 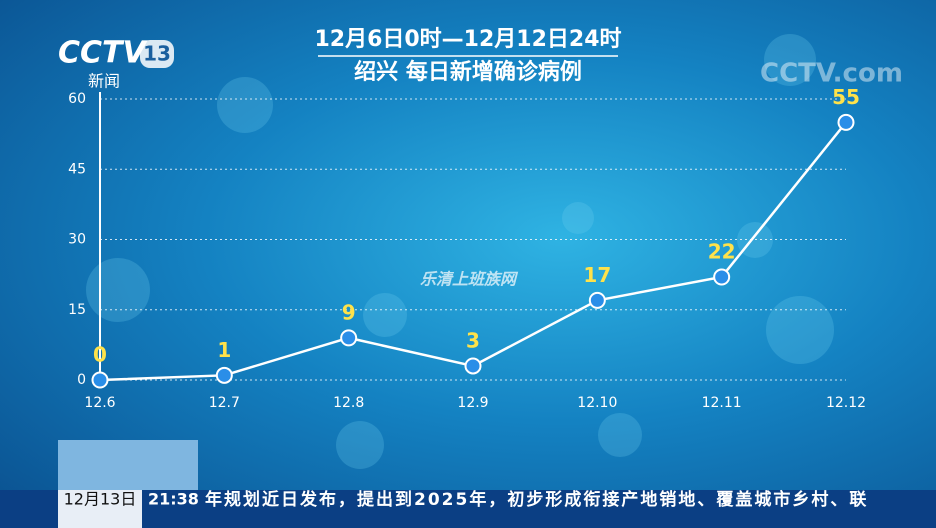 What do you see at coordinates (77, 99) in the screenshot?
I see `y-tick-label: 60` at bounding box center [77, 99].